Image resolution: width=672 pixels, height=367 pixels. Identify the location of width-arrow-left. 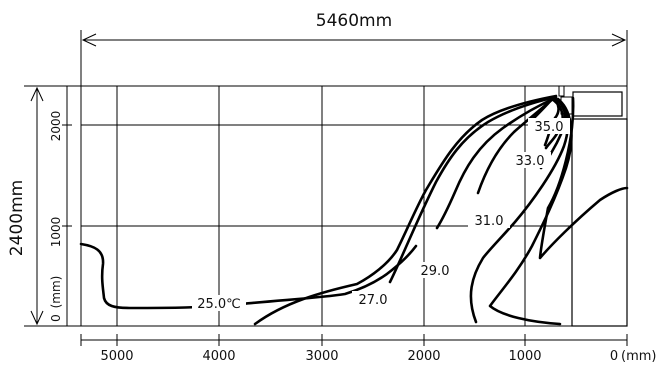
(89, 40).